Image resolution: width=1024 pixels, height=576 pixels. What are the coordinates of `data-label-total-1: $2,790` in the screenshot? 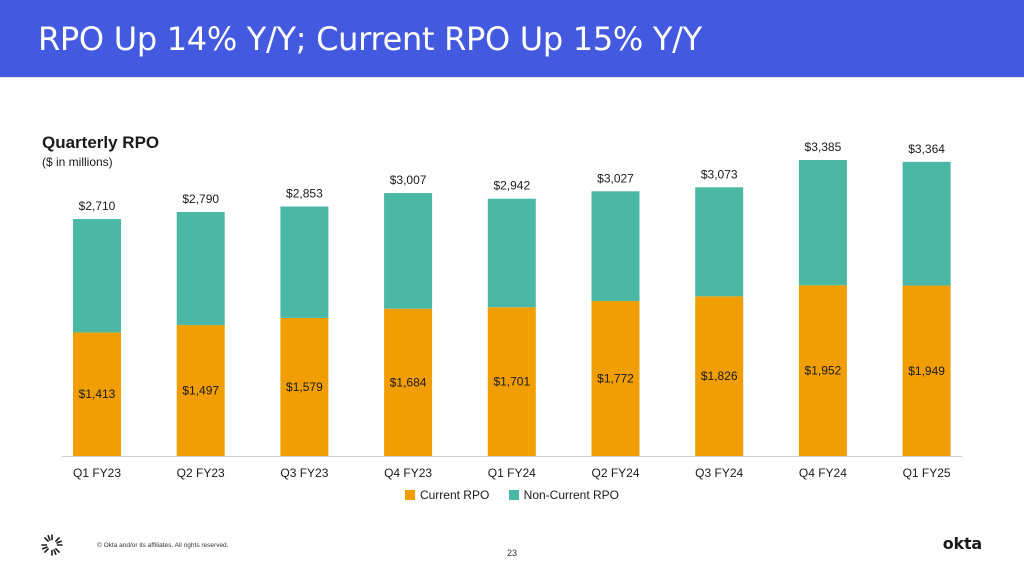 It's located at (200, 199).